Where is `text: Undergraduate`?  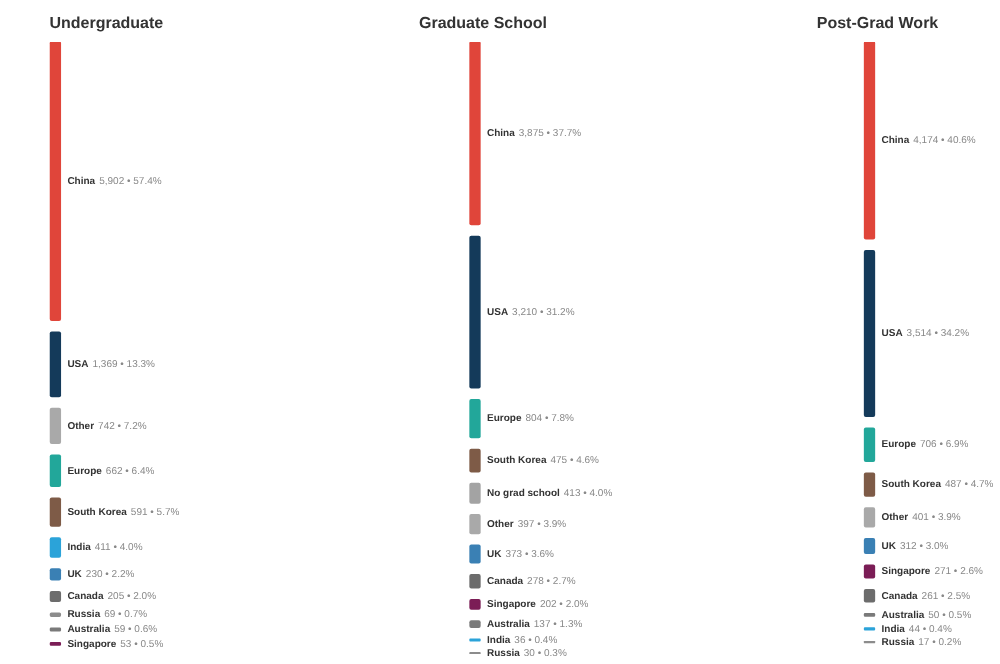
text: Undergraduate is located at coordinates (107, 23).